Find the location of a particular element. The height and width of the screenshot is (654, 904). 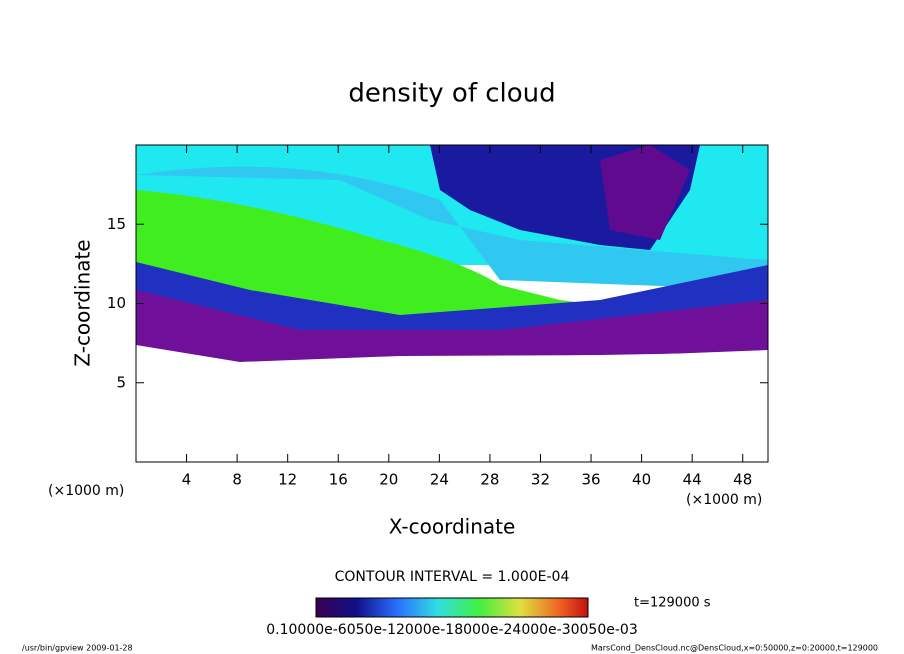

footer-left: /usr/bin/gpview 2009-01-28 is located at coordinates (77, 648).